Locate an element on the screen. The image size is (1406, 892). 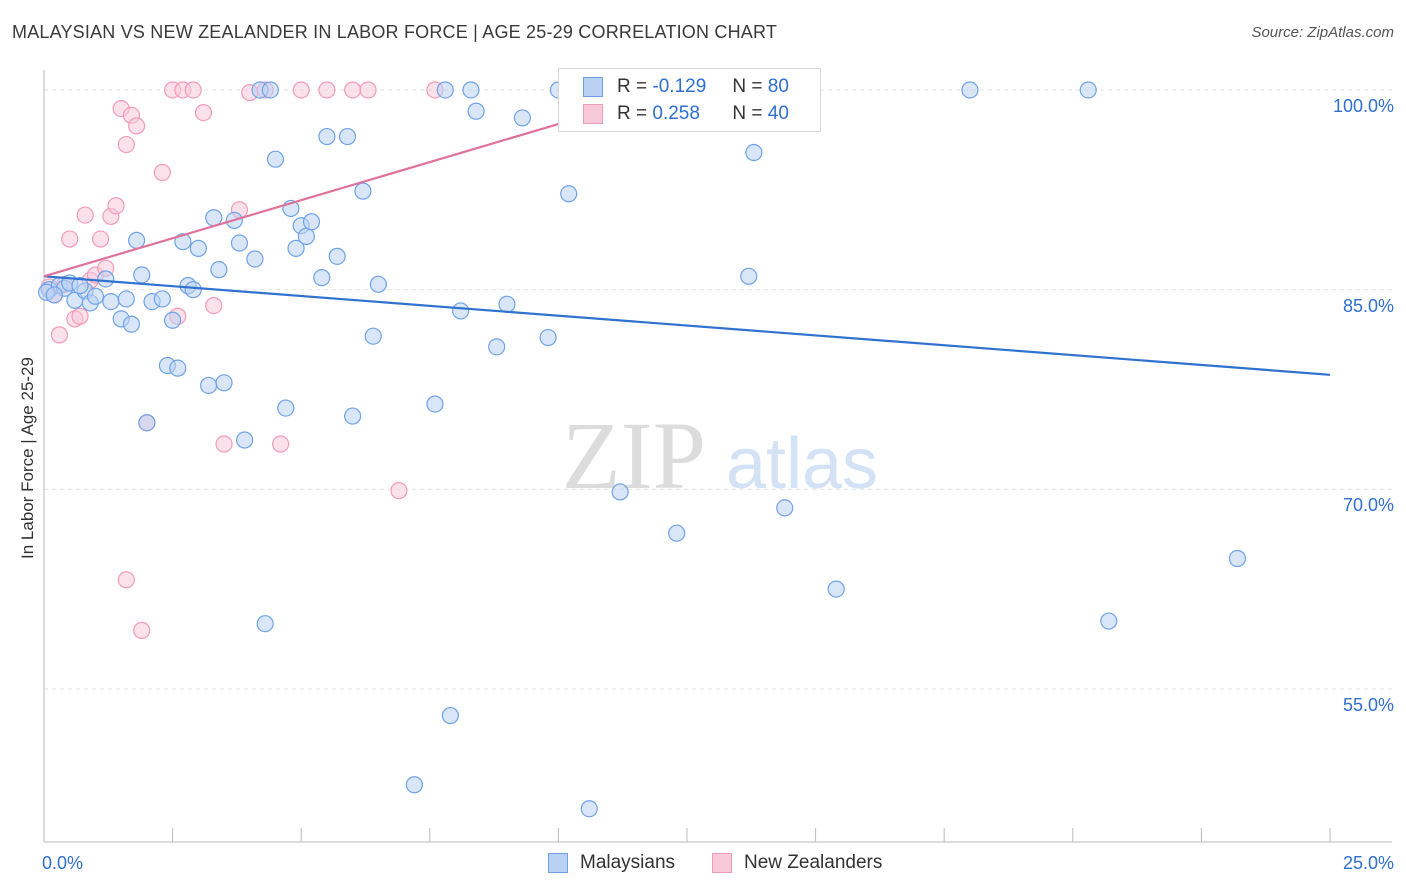
correlation-legend: R = -0.129 N = 80 R = 0.258 N = 40 is located at coordinates (689, 100).